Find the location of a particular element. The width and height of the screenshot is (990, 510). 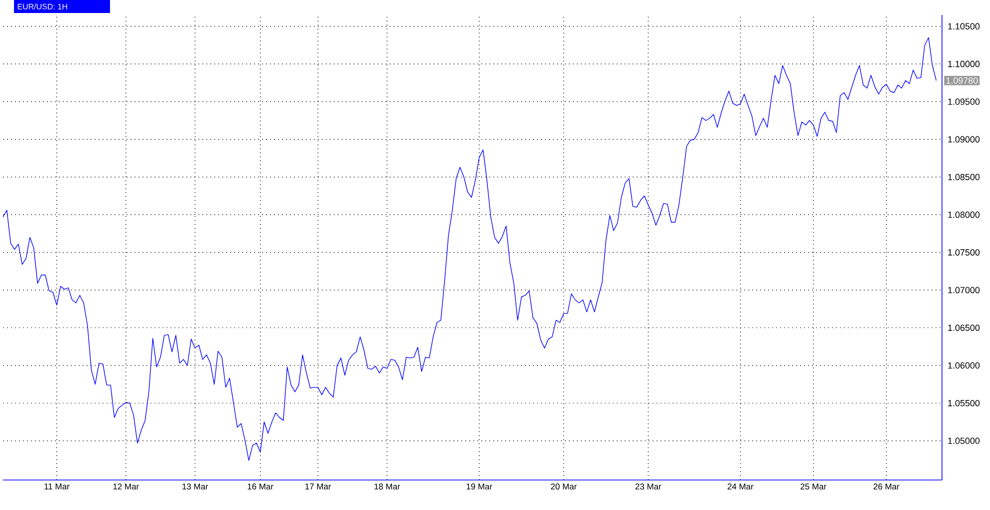

x-tick-label: 20 Mar is located at coordinates (563, 487).